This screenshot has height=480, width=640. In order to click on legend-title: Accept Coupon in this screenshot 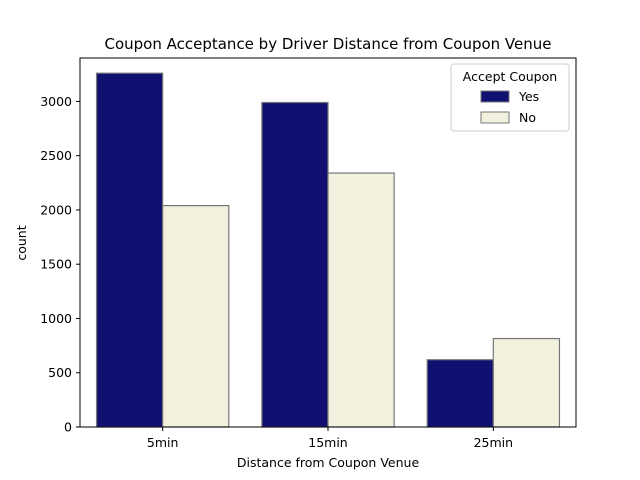, I will do `click(510, 76)`.